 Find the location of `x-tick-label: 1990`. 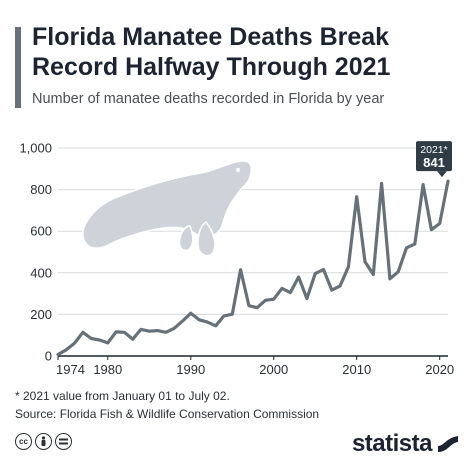

x-tick-label: 1990 is located at coordinates (190, 369).